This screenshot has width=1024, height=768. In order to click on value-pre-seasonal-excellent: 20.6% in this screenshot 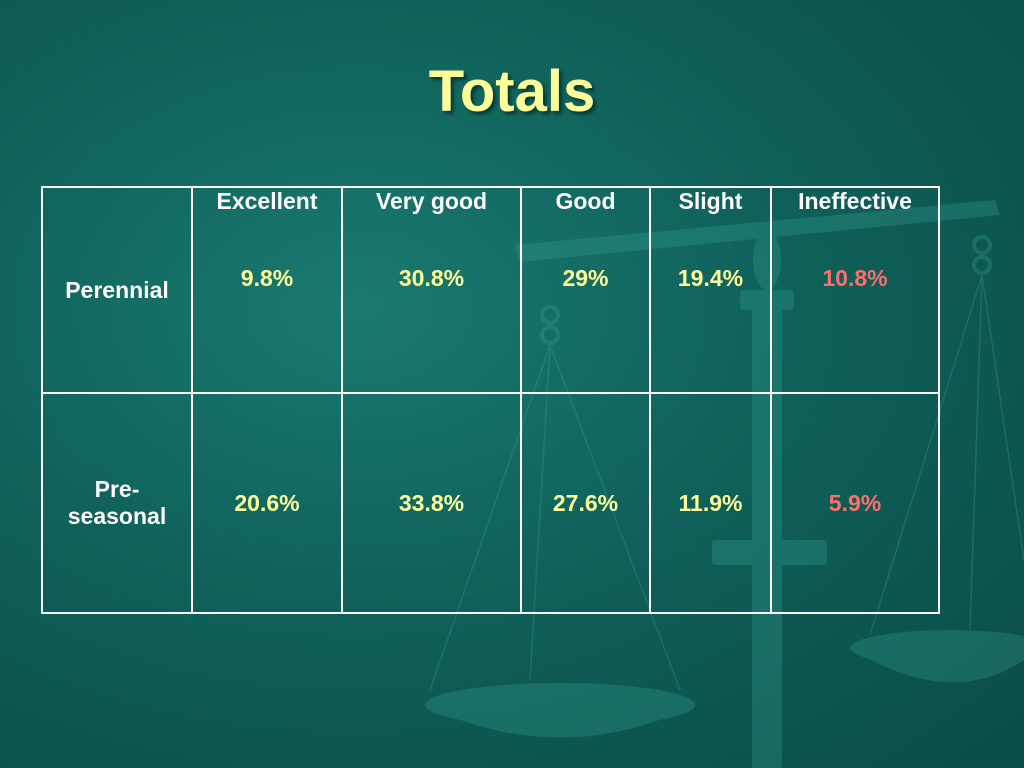, I will do `click(267, 502)`.